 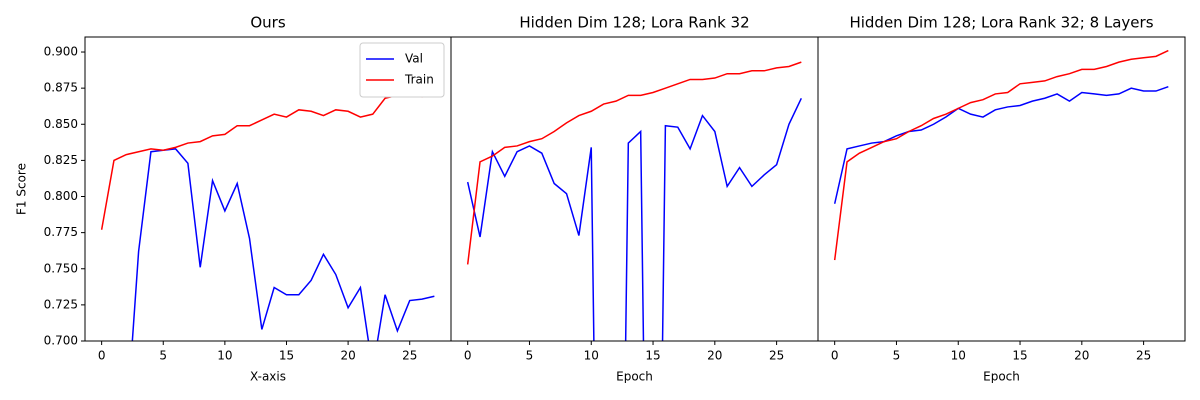 I want to click on y-tick-label: 0.800, so click(x=61, y=196).